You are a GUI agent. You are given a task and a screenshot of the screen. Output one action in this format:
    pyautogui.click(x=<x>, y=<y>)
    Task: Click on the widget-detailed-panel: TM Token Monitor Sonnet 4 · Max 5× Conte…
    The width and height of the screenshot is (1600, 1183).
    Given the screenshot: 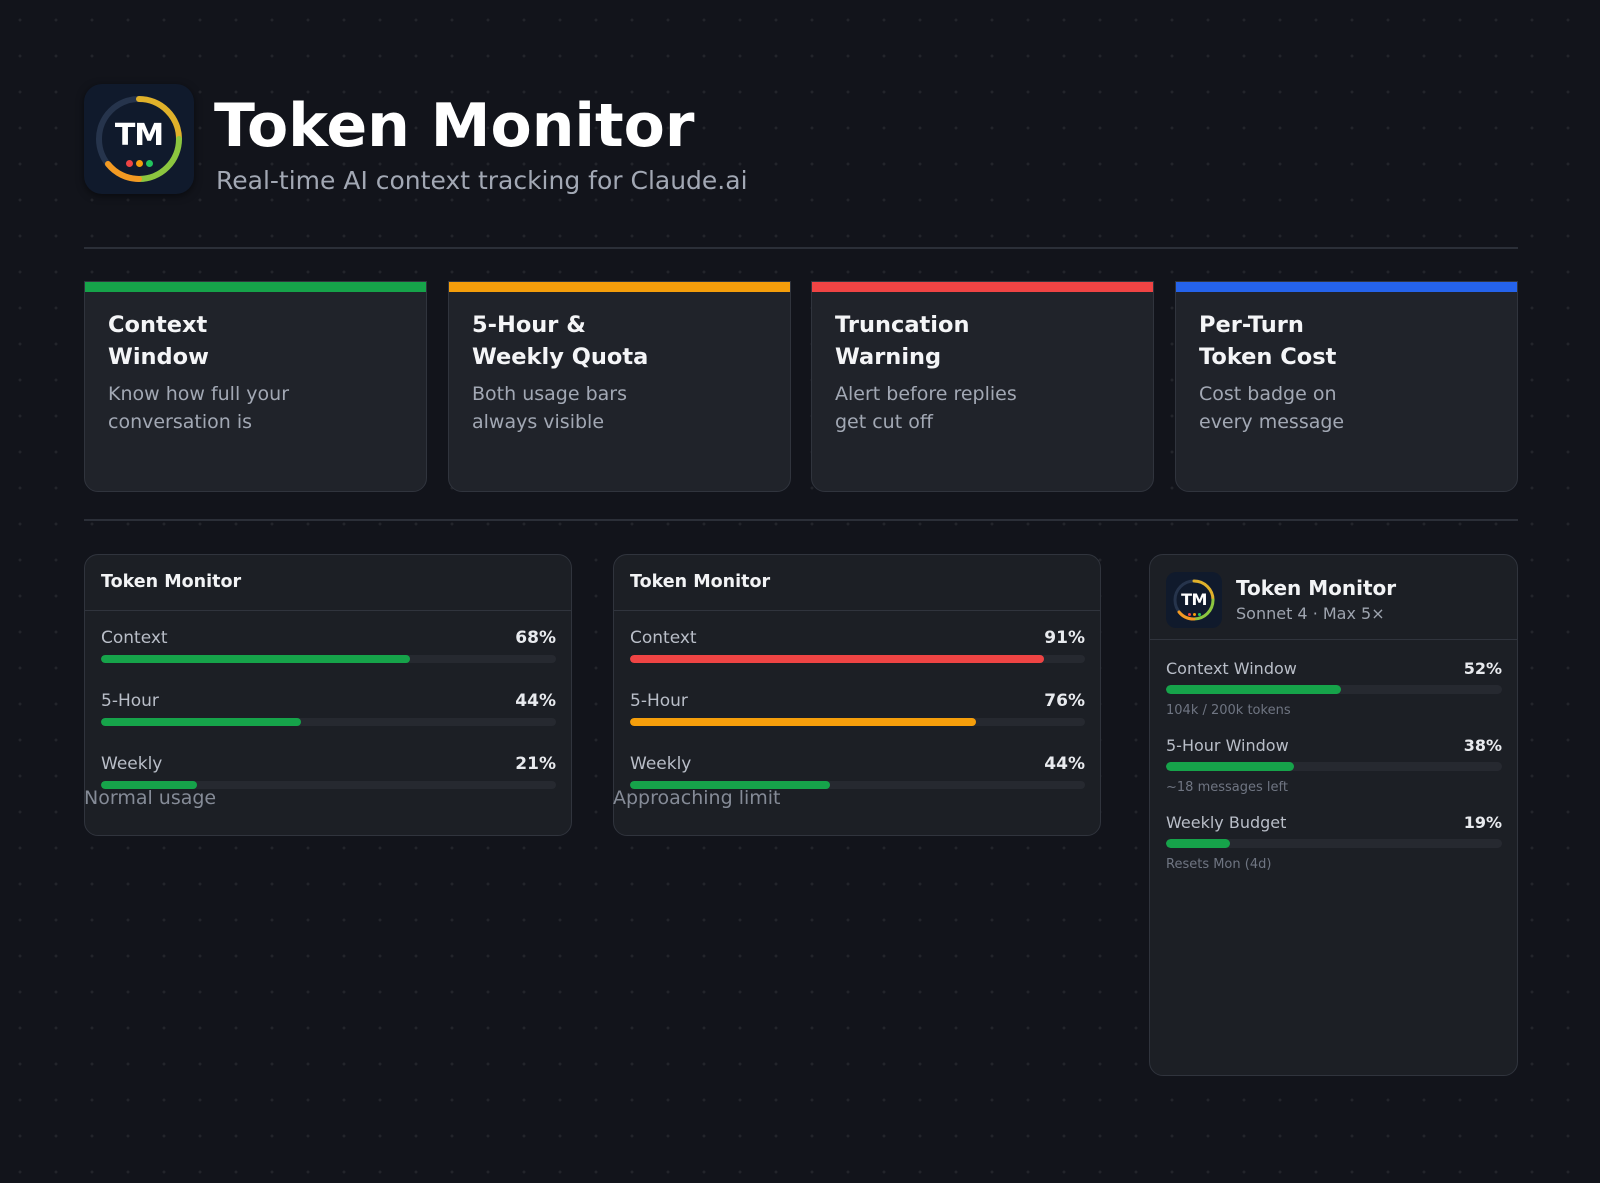 What is the action you would take?
    pyautogui.click(x=1333, y=815)
    